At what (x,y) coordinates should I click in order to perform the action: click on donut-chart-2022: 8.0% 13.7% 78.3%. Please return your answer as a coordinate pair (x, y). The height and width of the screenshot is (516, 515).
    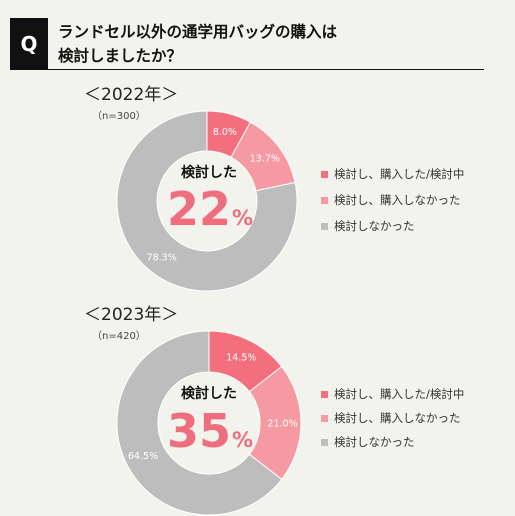
    Looking at the image, I should click on (207, 201).